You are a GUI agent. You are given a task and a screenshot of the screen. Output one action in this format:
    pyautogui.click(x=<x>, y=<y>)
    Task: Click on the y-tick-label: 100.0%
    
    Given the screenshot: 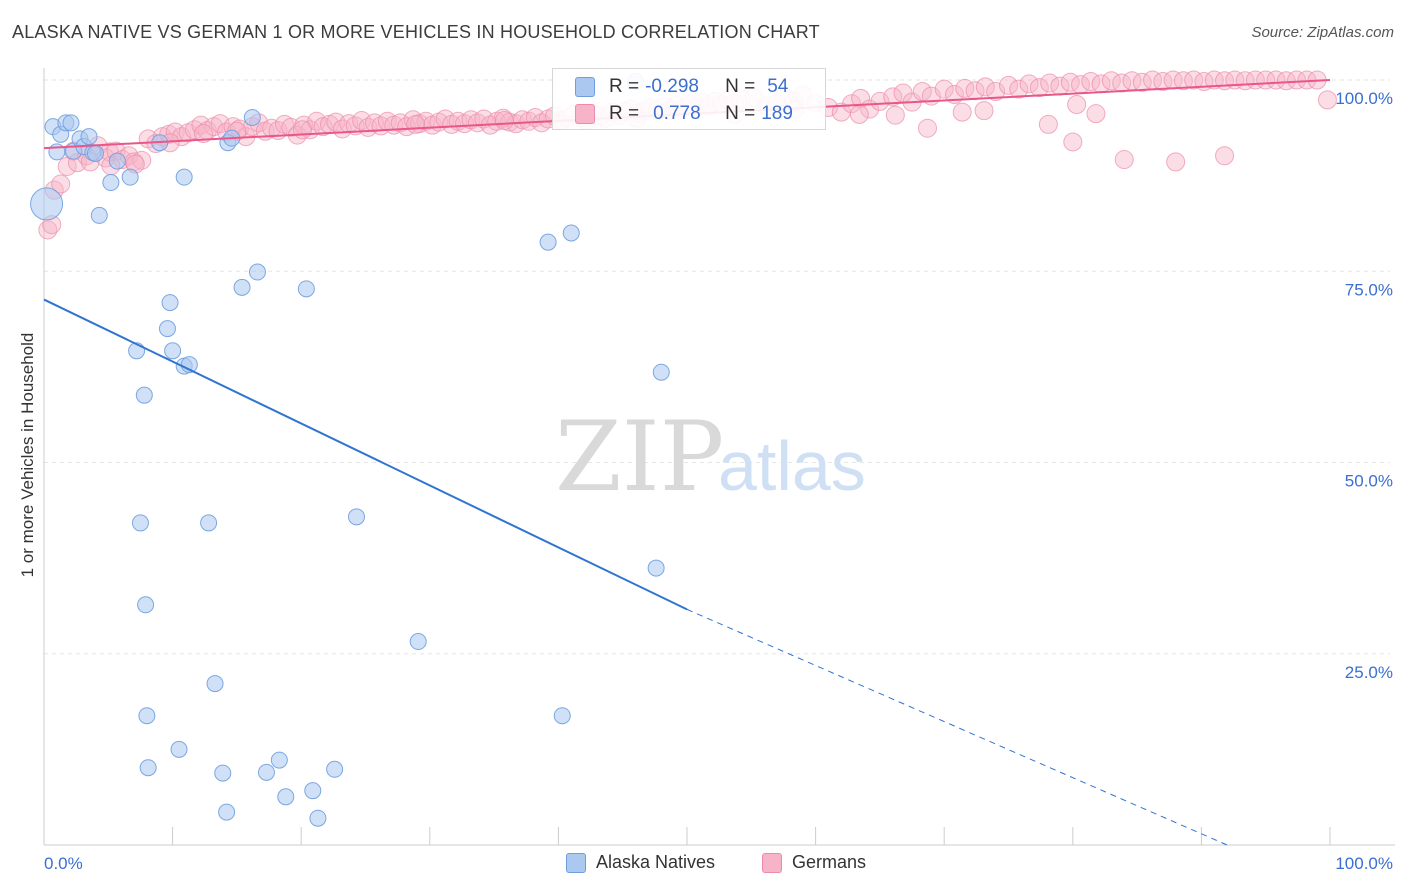 What is the action you would take?
    pyautogui.click(x=1364, y=98)
    